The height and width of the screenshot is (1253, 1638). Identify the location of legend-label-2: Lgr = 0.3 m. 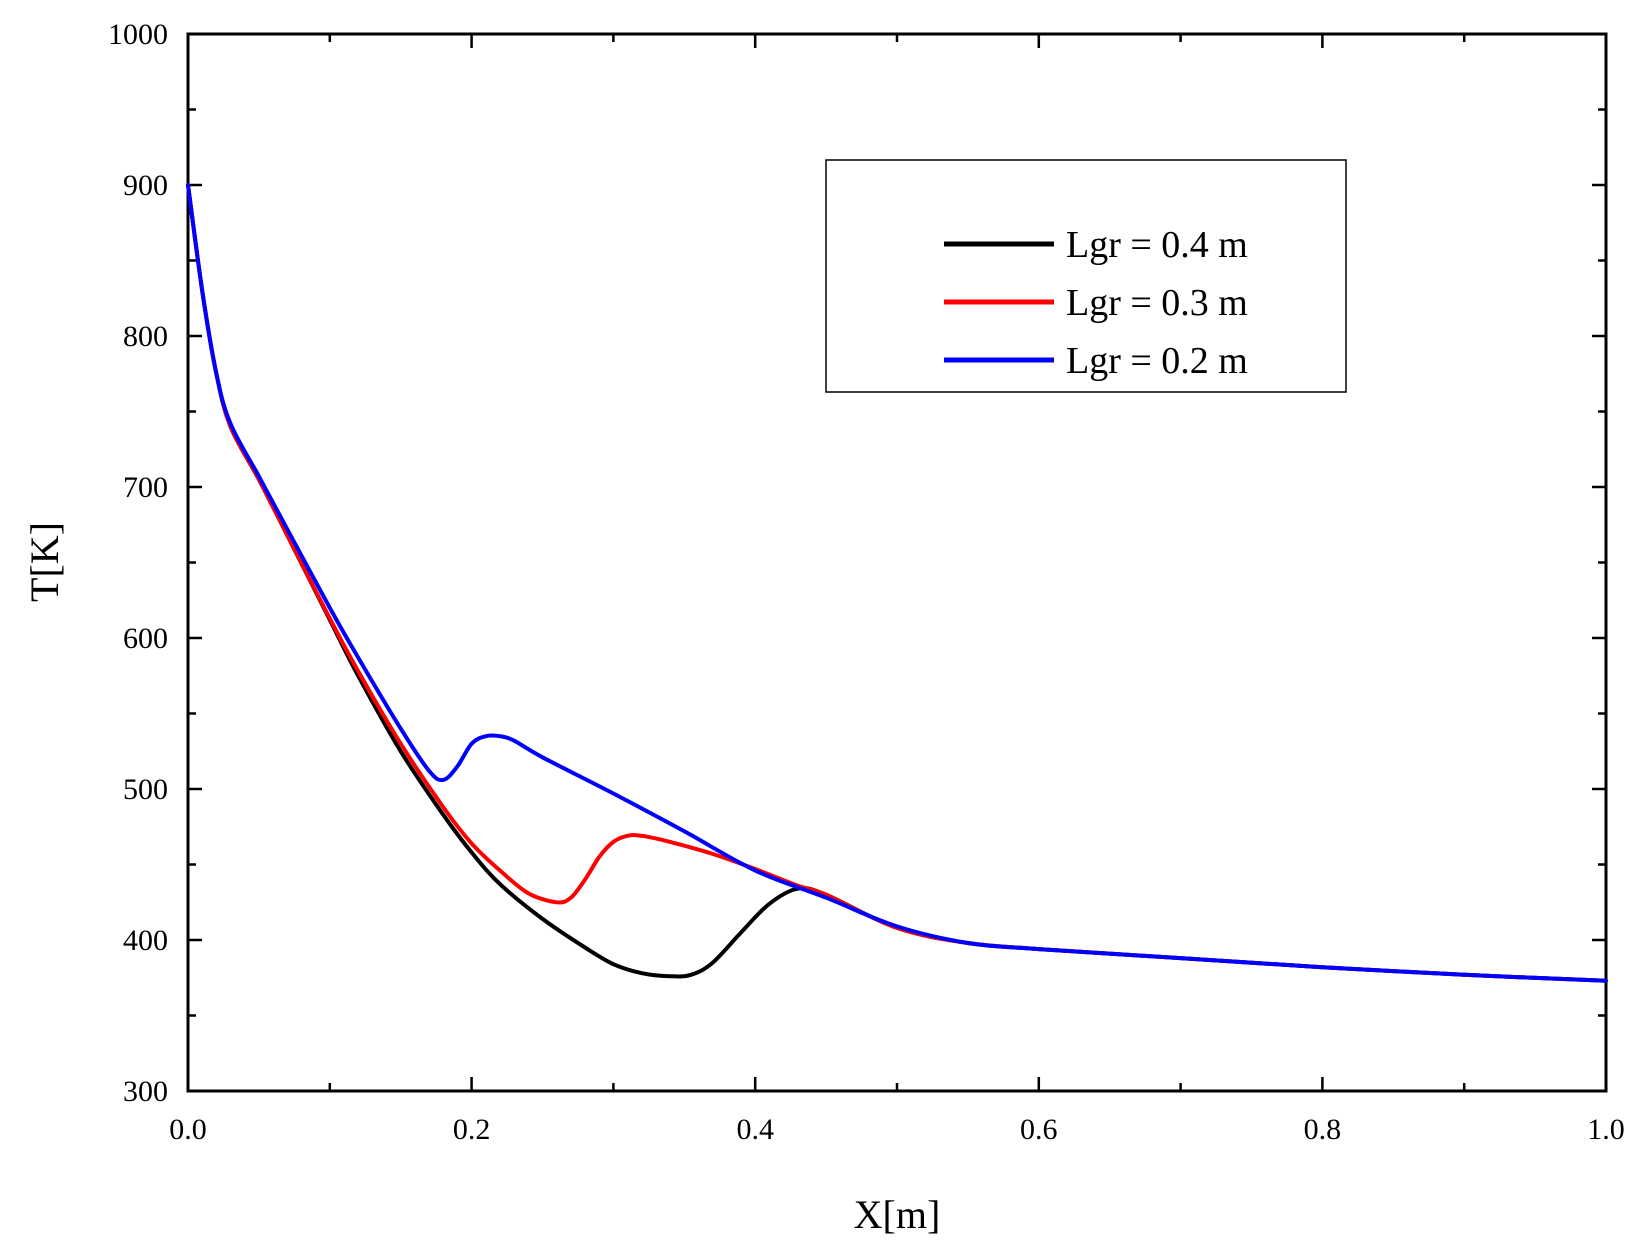
(1157, 303).